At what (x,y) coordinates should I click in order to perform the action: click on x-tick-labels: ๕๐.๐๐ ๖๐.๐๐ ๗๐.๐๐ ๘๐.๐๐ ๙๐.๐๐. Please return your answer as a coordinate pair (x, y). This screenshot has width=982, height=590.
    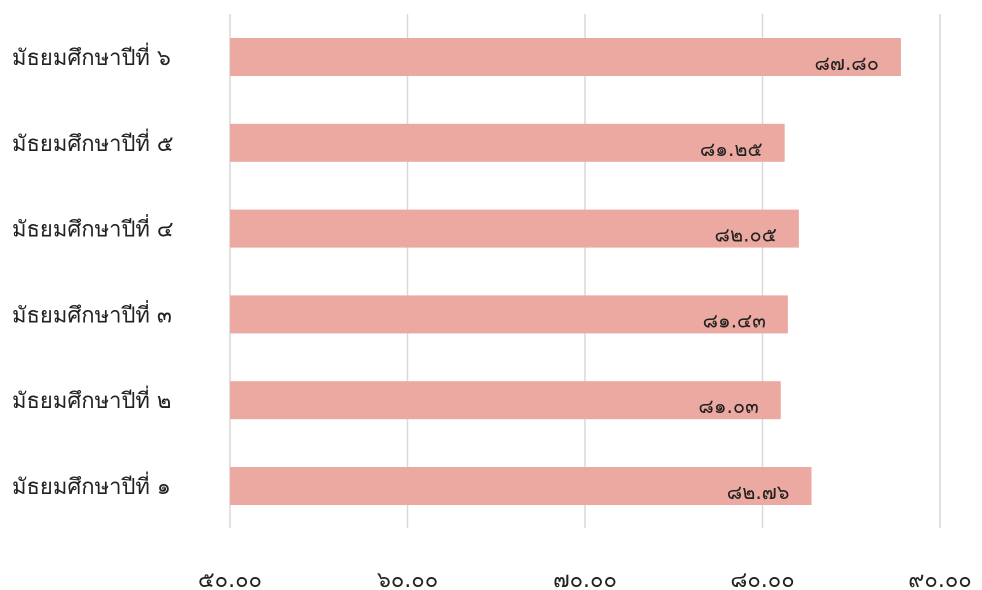
    Looking at the image, I should click on (585, 579).